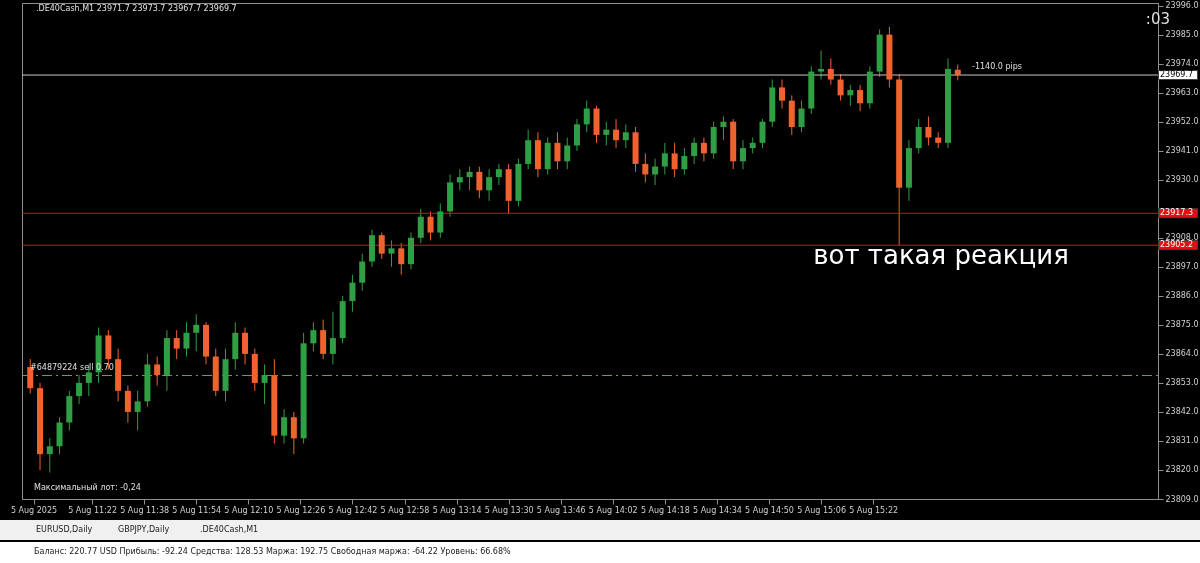  Describe the element at coordinates (1182, 441) in the screenshot. I see `y-tick-label: 23831.0` at that location.